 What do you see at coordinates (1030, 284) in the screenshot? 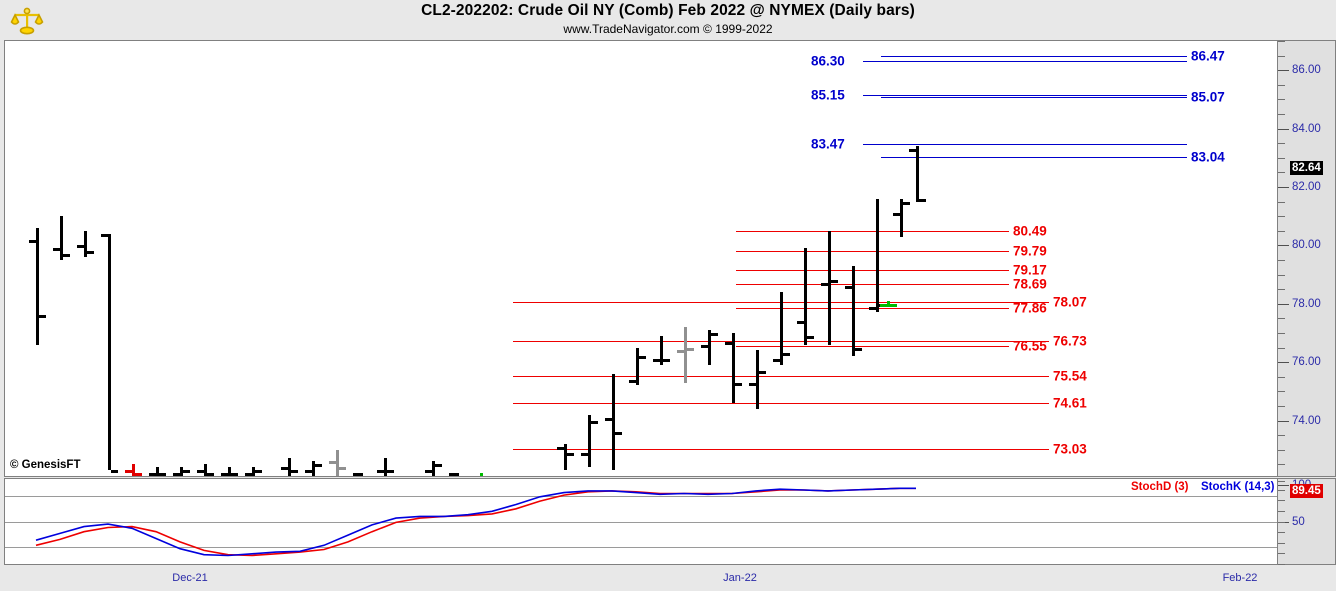
I see `support-line-label: 78.69` at bounding box center [1030, 284].